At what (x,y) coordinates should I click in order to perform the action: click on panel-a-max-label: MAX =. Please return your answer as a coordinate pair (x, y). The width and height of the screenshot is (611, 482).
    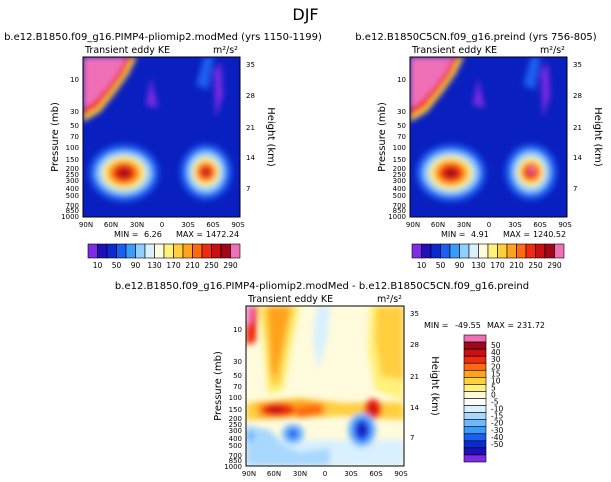
    Looking at the image, I should click on (189, 234).